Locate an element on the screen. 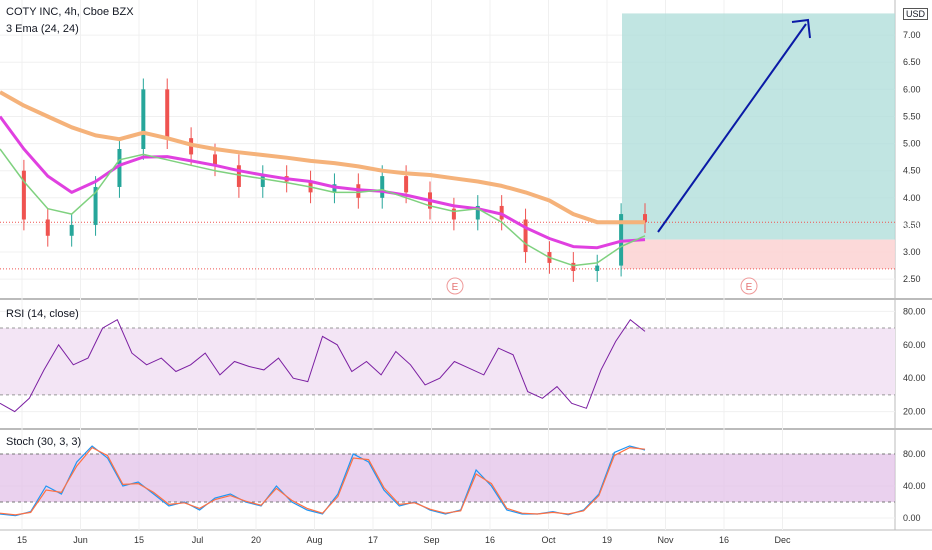 The height and width of the screenshot is (550, 932). price-tick-label: 0.00 is located at coordinates (912, 518).